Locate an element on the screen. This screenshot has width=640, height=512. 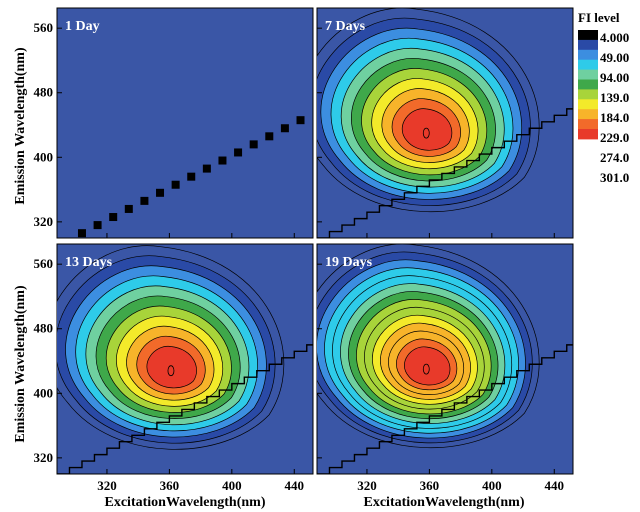
y-tick-labels: 320 400 480 560 320 400 480 560 is located at coordinates (44, 242).